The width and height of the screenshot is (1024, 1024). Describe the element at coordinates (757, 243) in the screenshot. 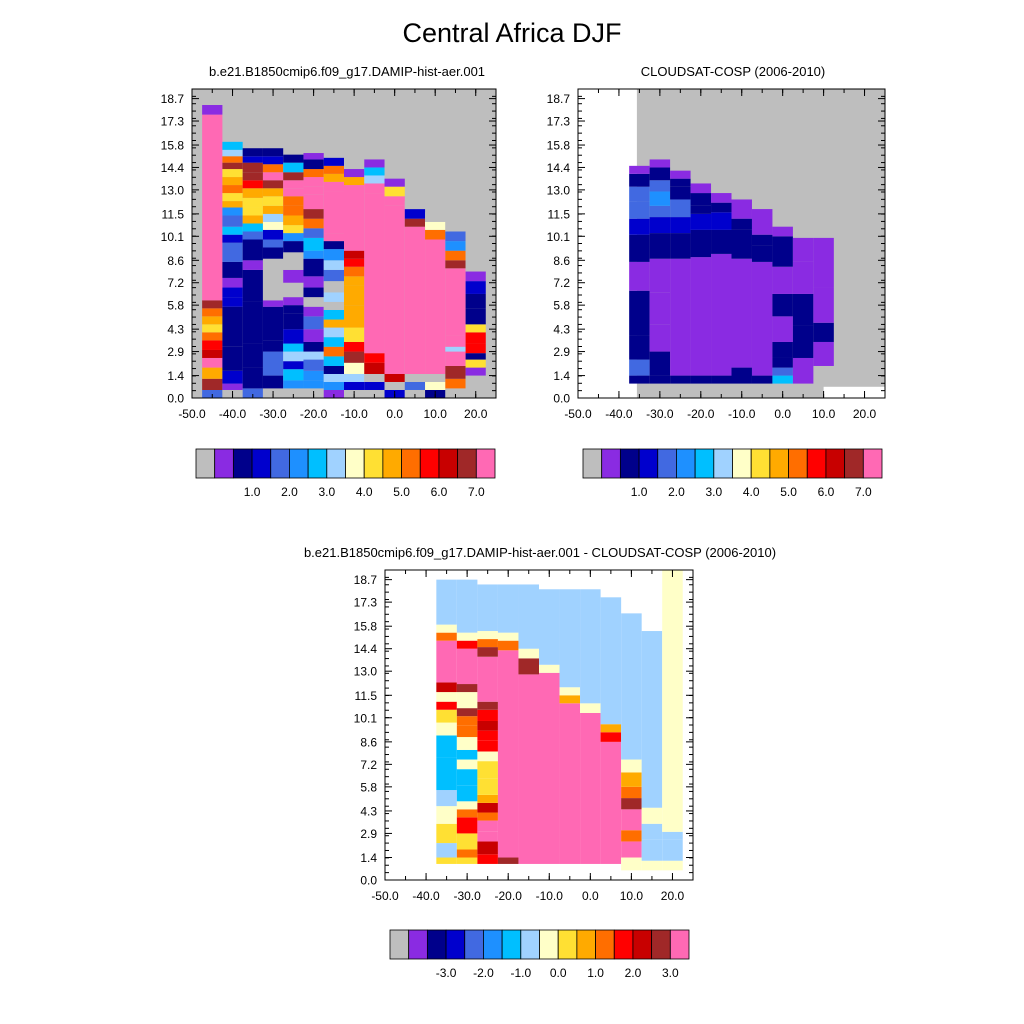

I see `panel-obs-heatmap` at that location.